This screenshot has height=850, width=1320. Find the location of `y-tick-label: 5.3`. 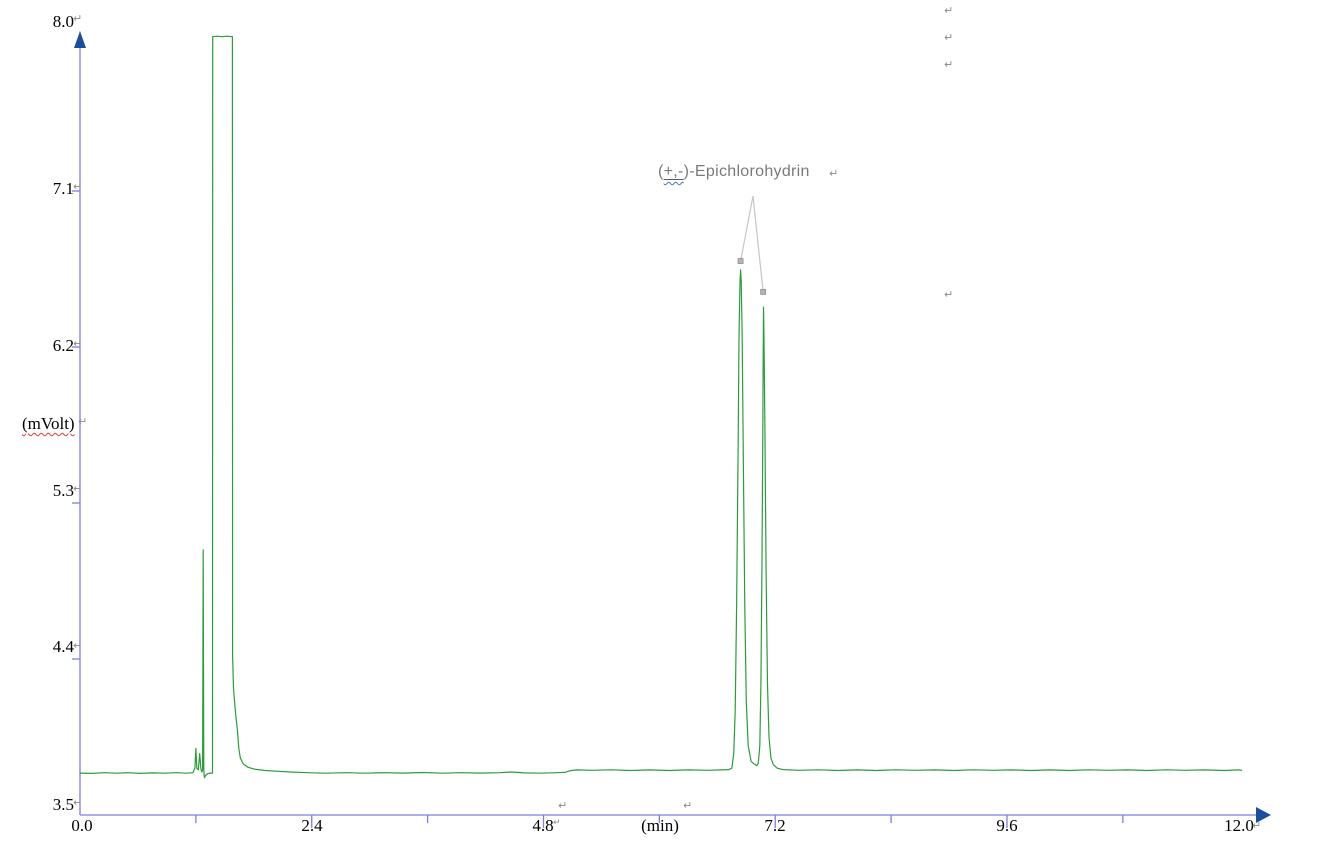

y-tick-label: 5.3 is located at coordinates (63, 490).